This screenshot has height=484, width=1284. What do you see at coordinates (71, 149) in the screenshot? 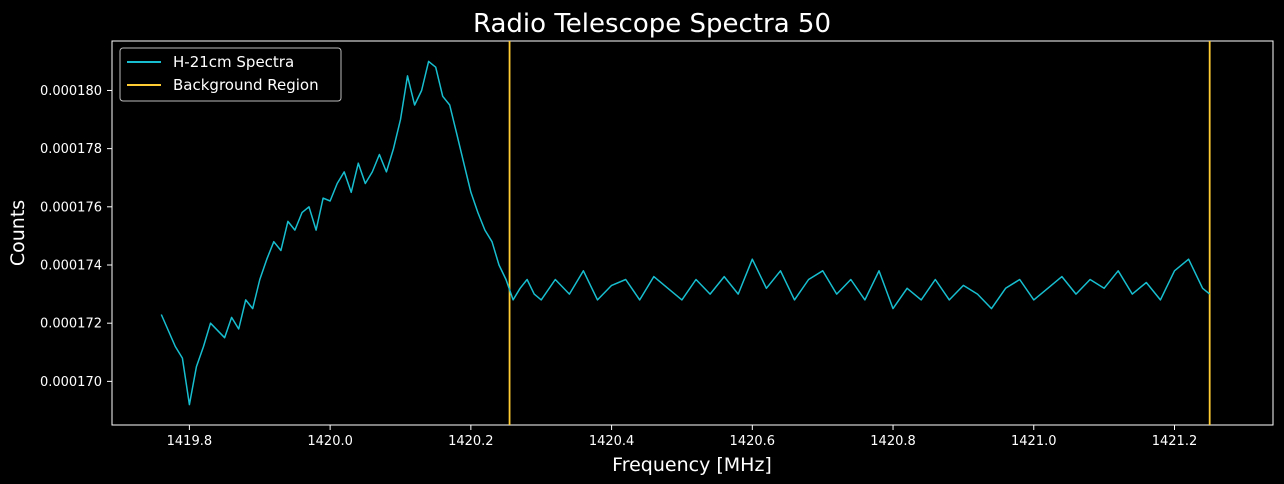
I see `y-tick-label: 0.000178` at bounding box center [71, 149].